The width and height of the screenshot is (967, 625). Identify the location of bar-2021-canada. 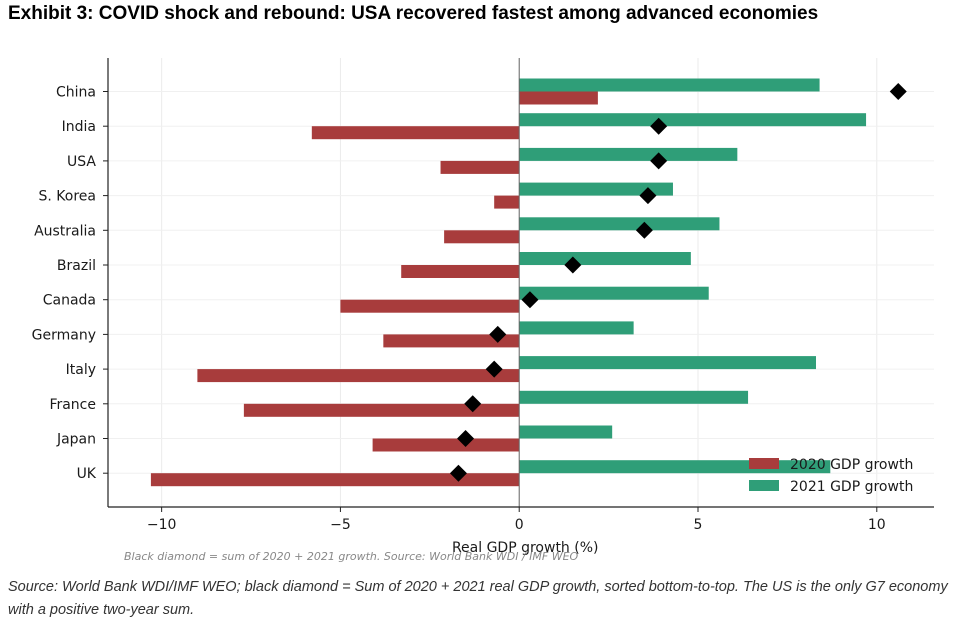
(614, 293).